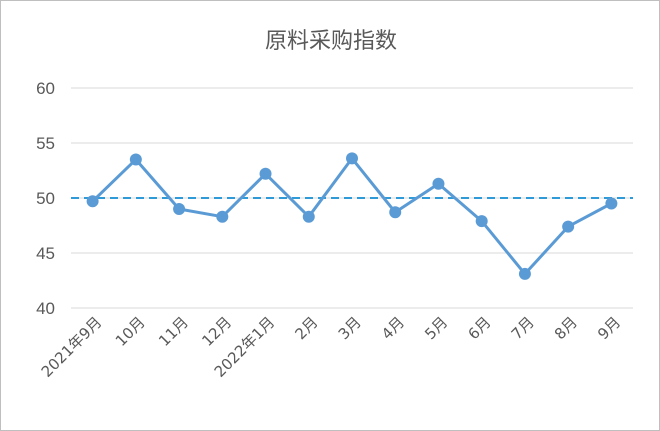  Describe the element at coordinates (393, 328) in the screenshot. I see `x-tick-label-7: 4月` at that location.